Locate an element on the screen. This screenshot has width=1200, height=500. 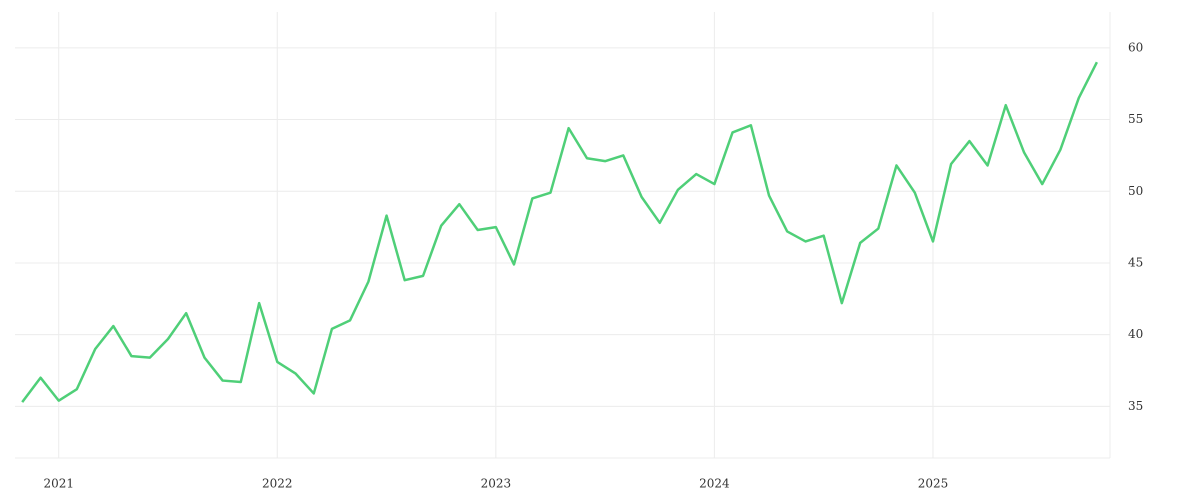
x-tick-label: 2023 is located at coordinates (496, 484).